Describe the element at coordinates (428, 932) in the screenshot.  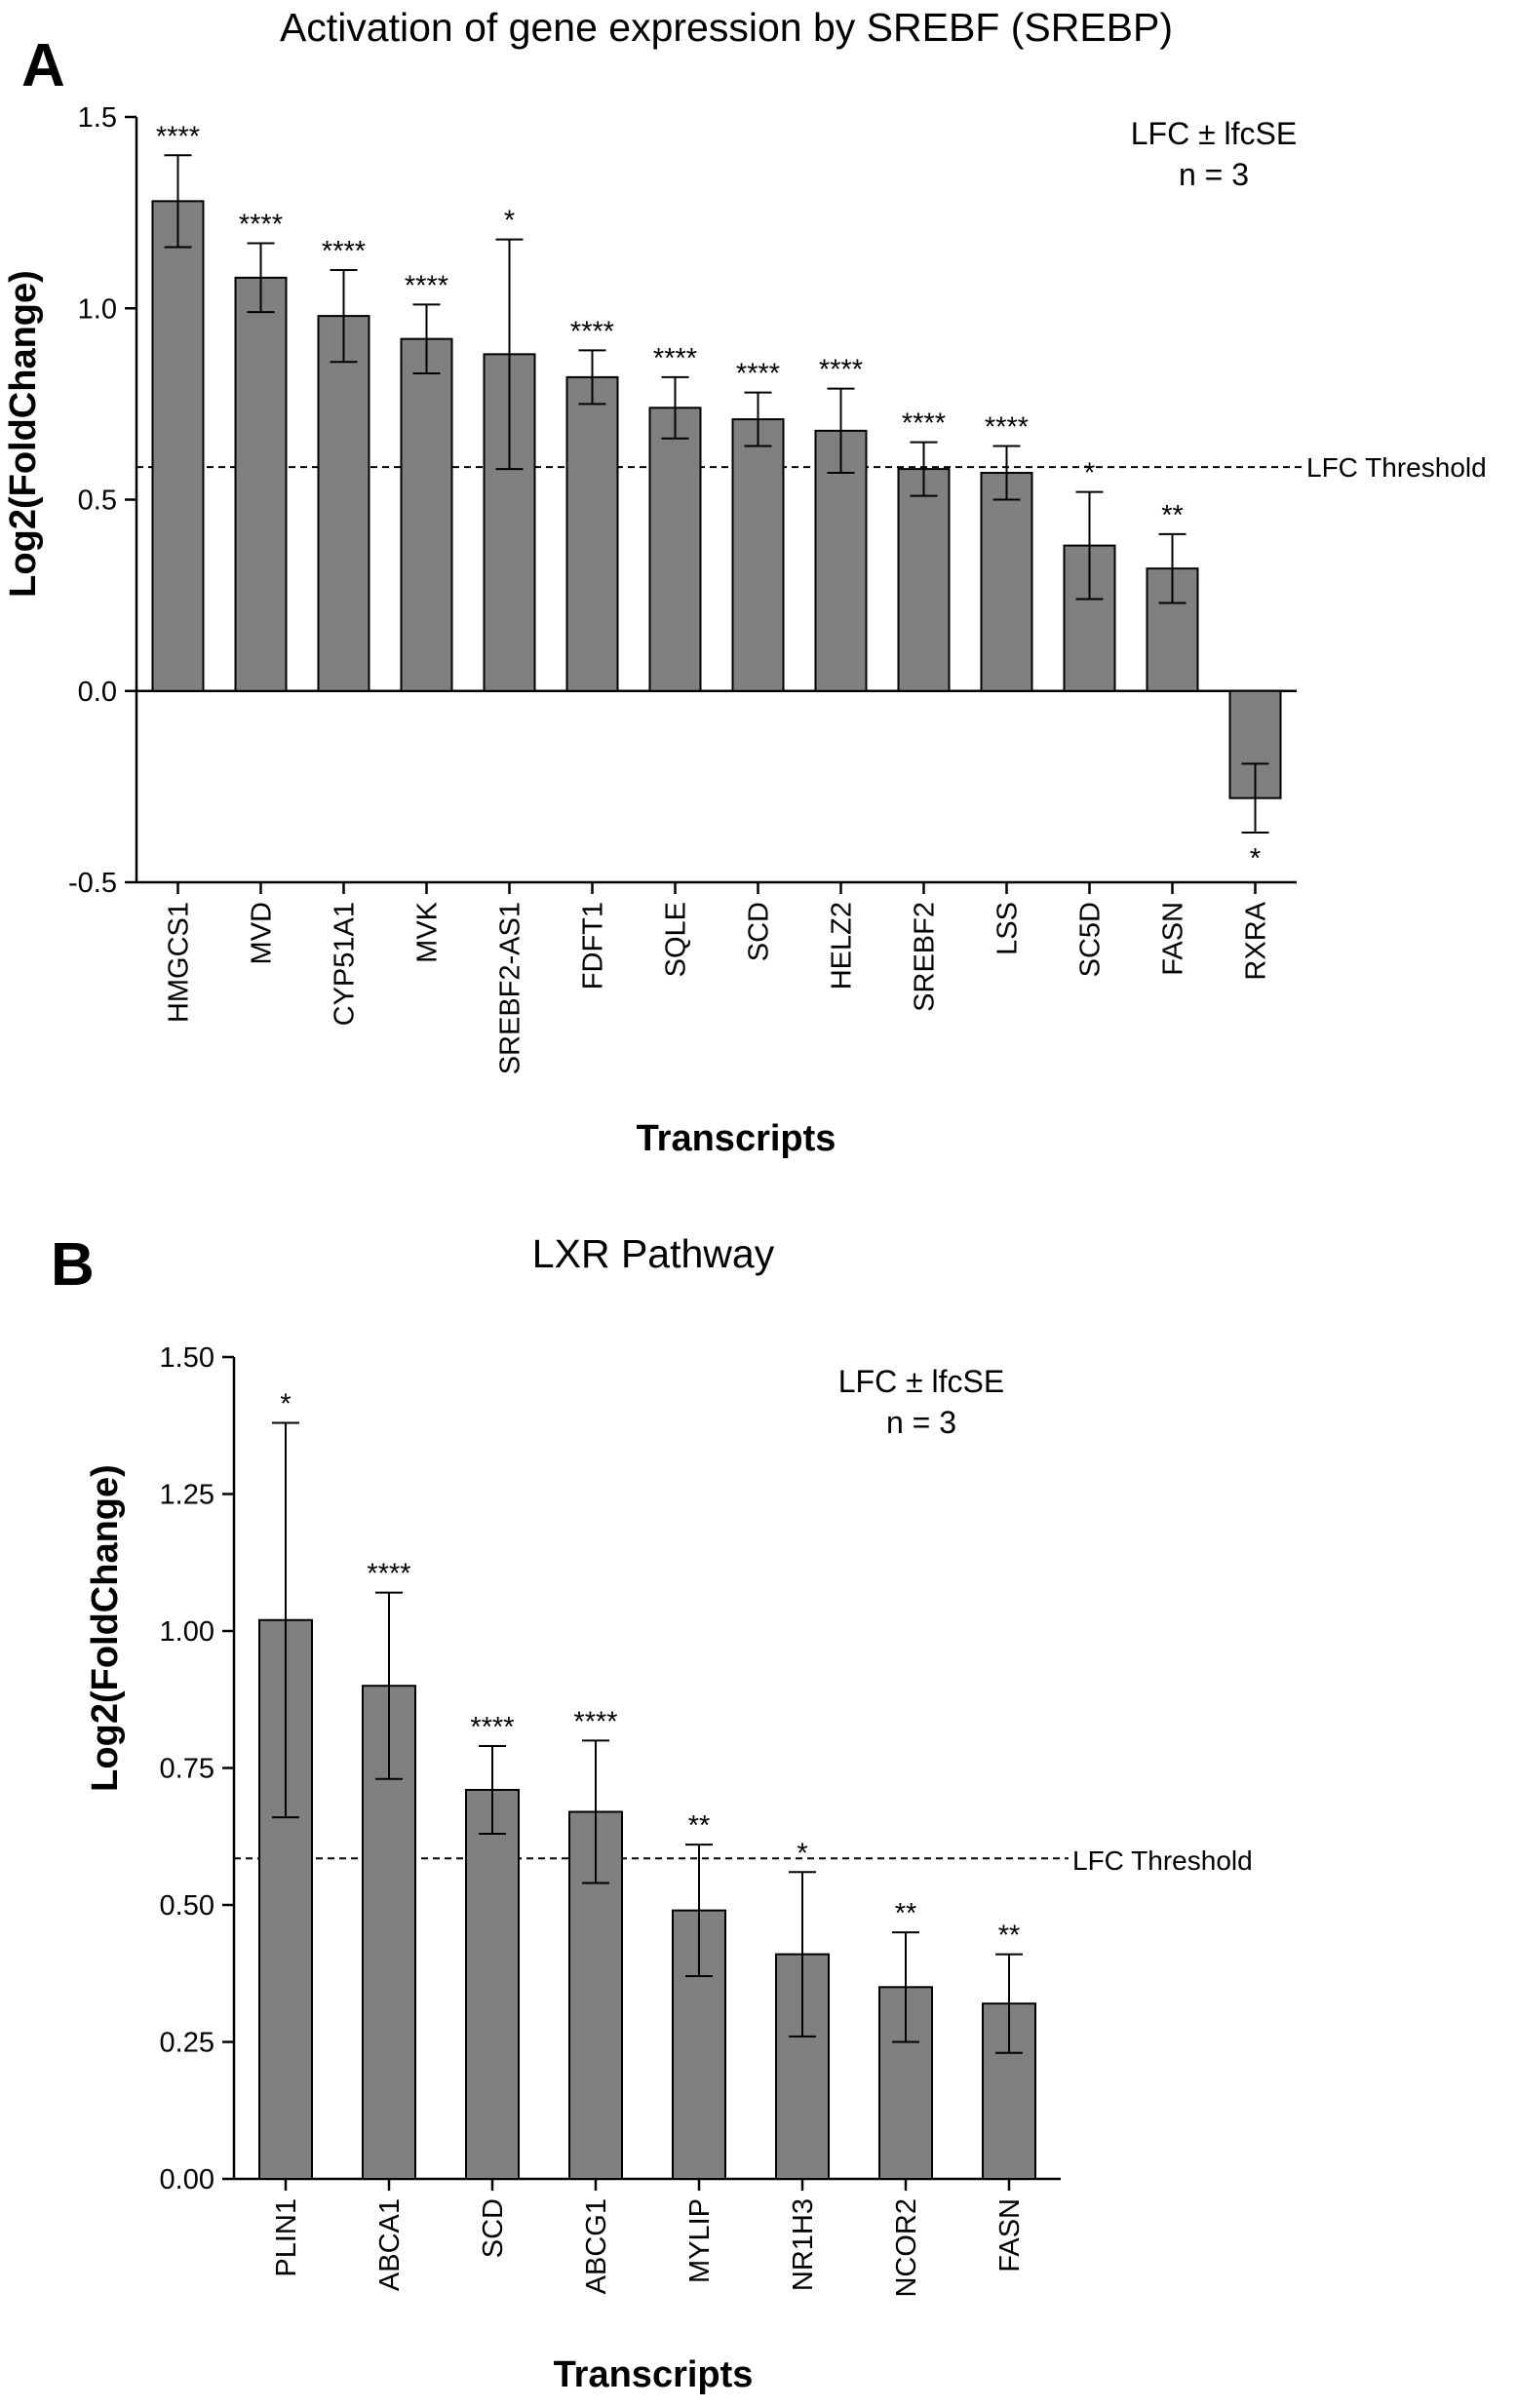
I see `panel-a-category-label: MVK` at that location.